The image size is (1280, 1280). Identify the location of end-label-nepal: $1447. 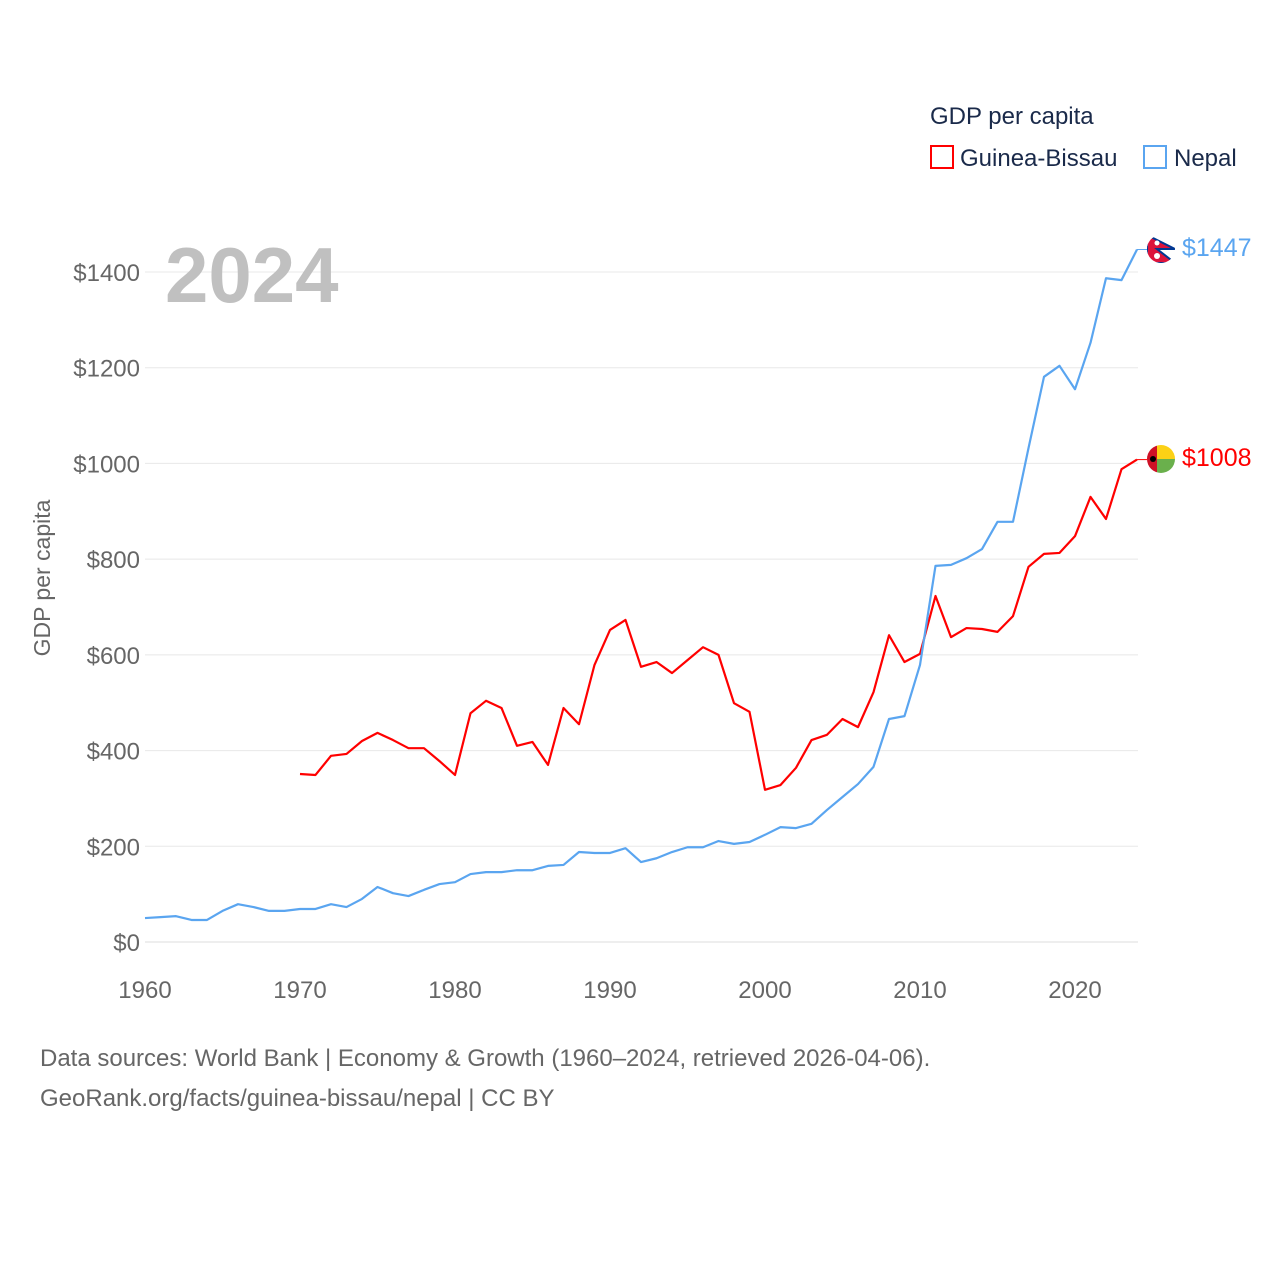
(1217, 248).